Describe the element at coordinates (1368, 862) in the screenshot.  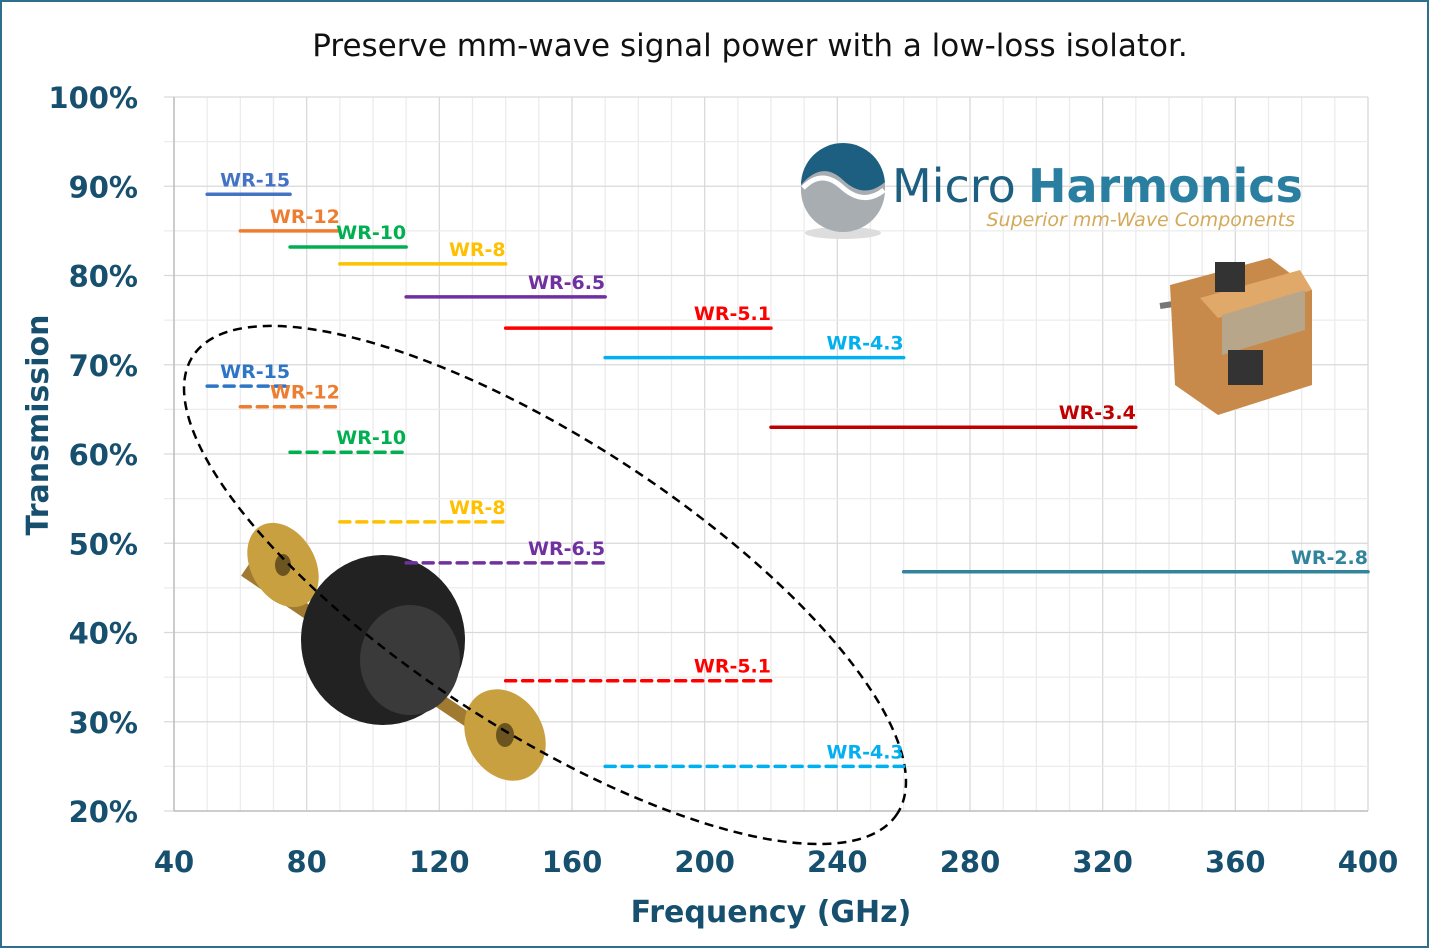
I see `x-tick-label: 400` at that location.